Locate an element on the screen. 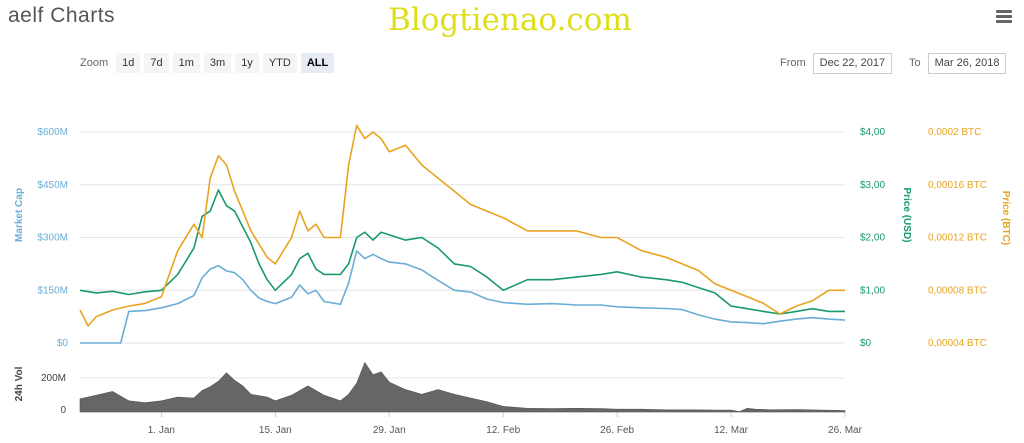  zoom-button-ytd: YTD is located at coordinates (279, 63).